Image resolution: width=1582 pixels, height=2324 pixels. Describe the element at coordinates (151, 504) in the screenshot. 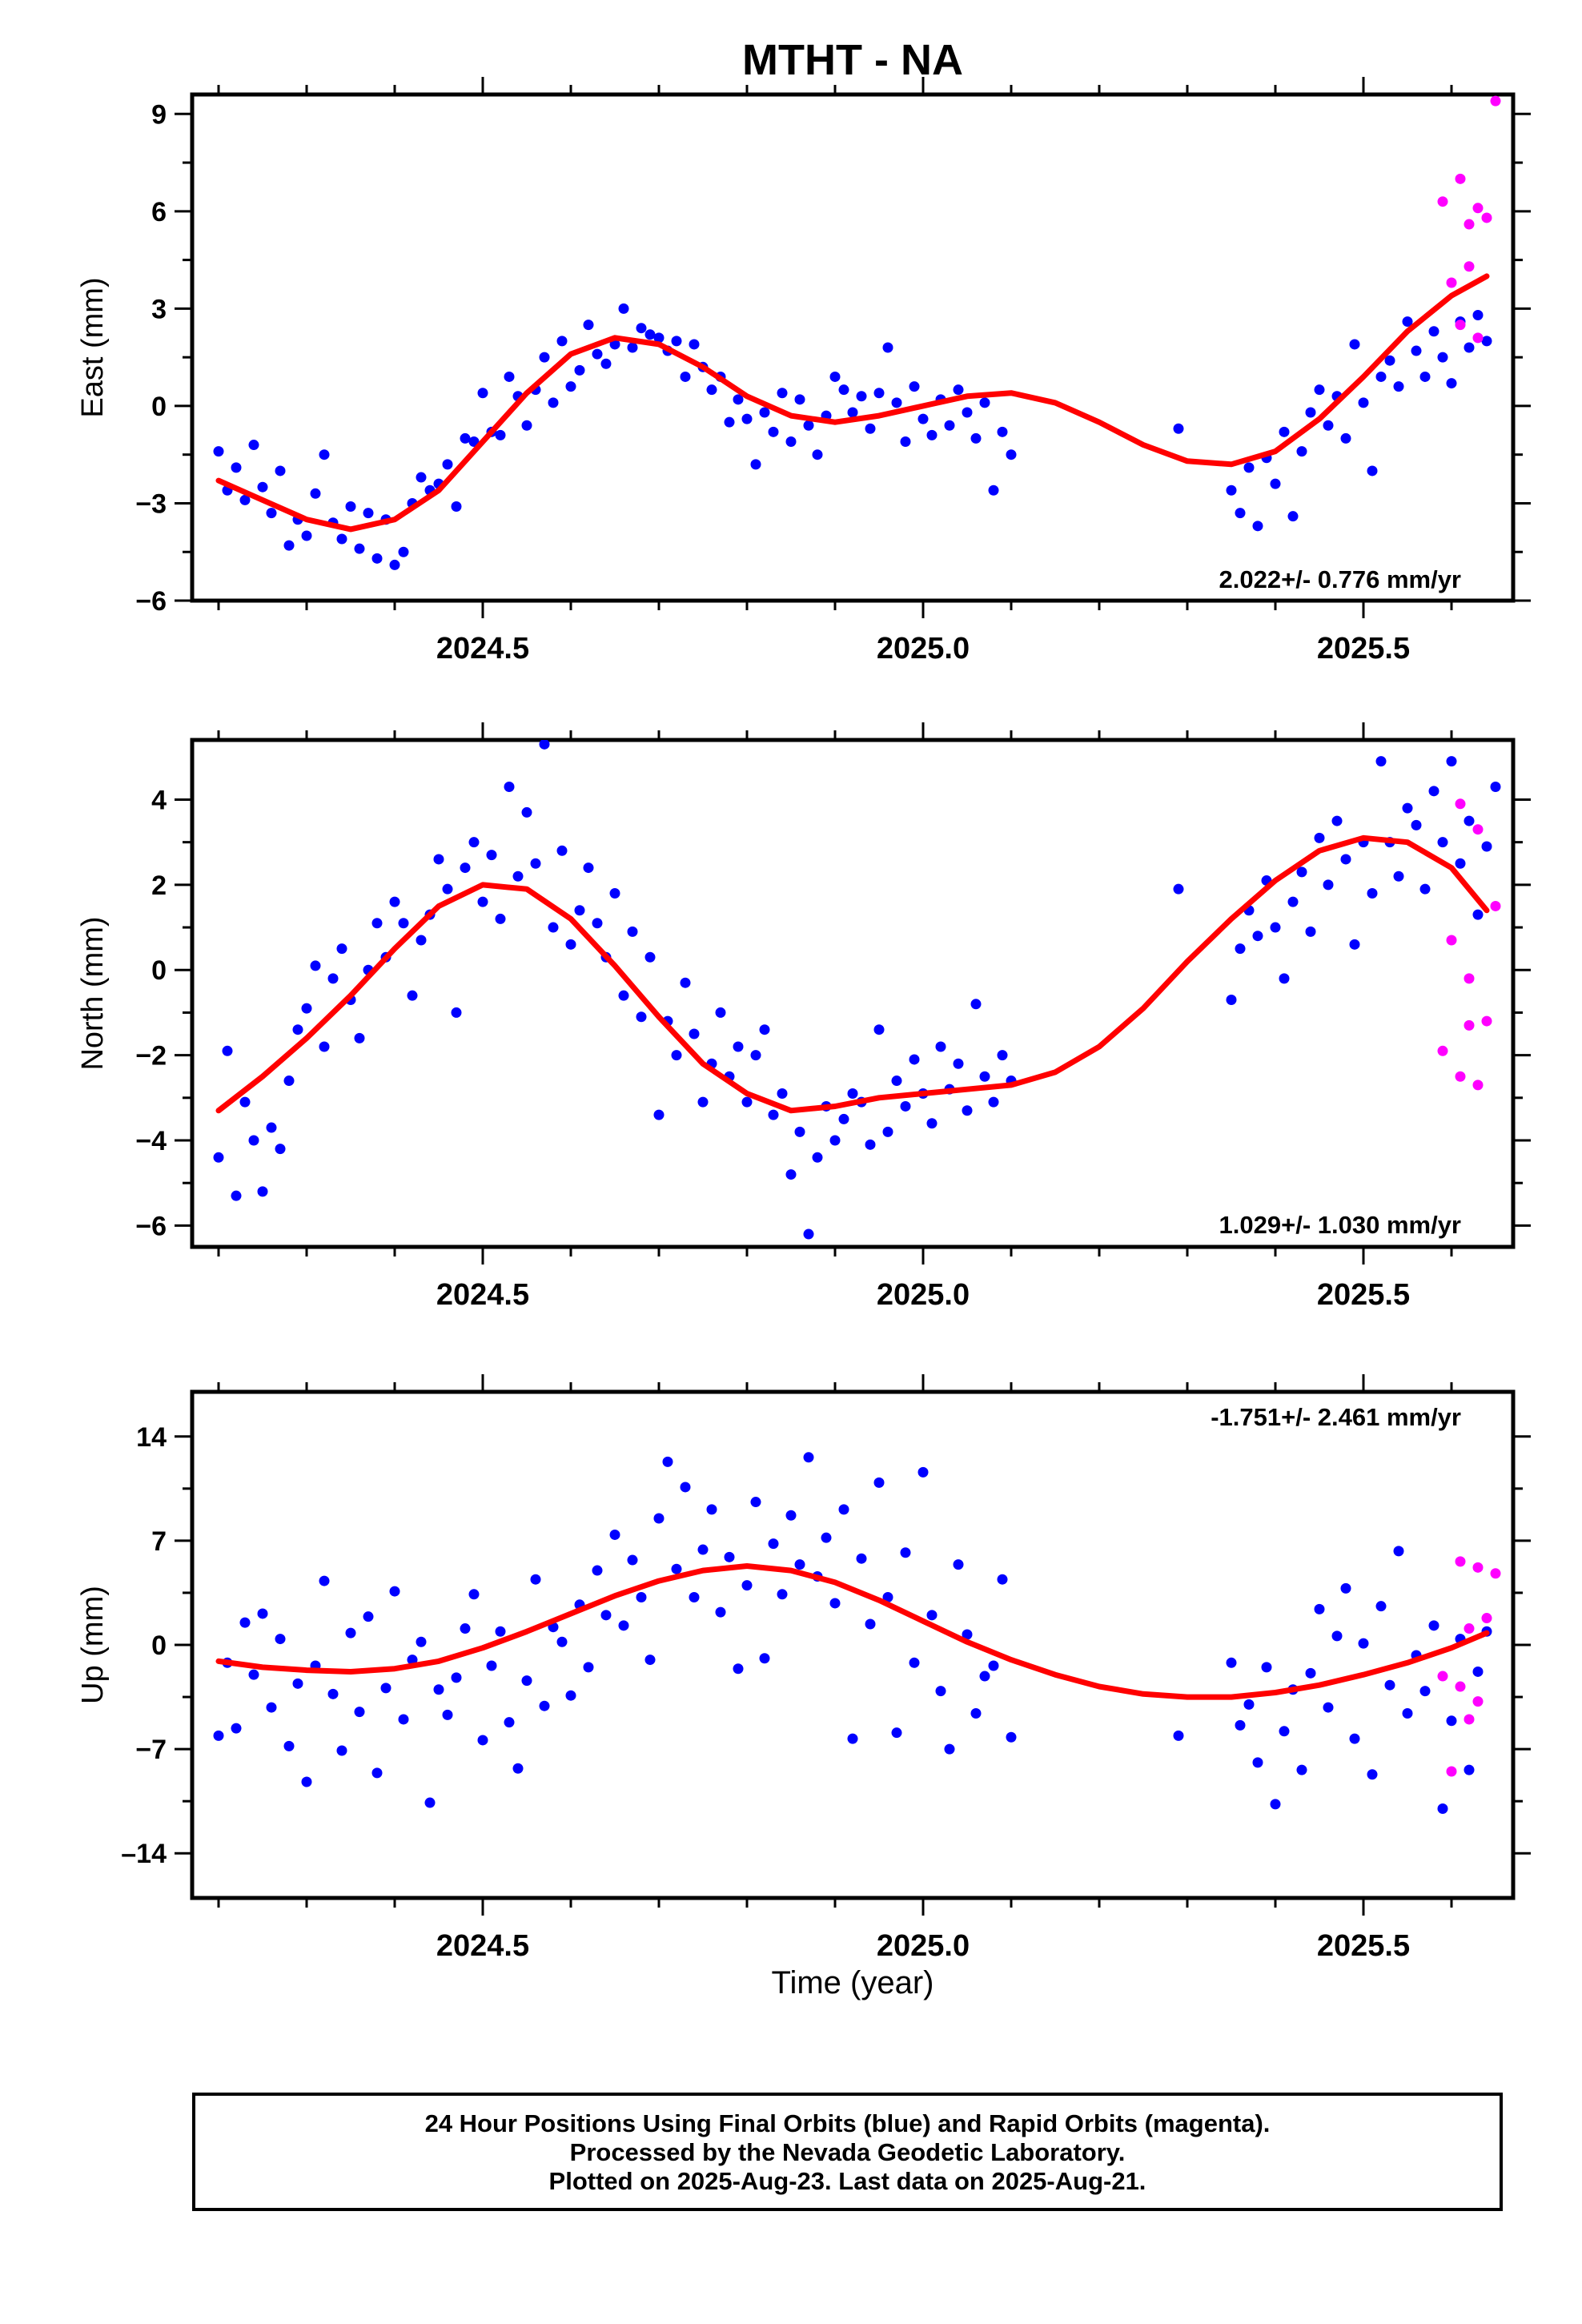

I see `y-tick-label: −3` at that location.